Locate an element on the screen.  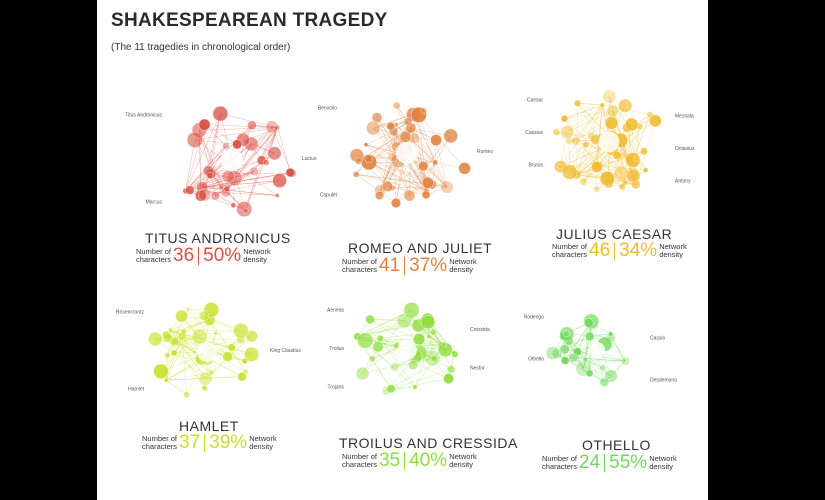
network-graph: Titus Andronicus Lucius Marcus is located at coordinates (221, 161).